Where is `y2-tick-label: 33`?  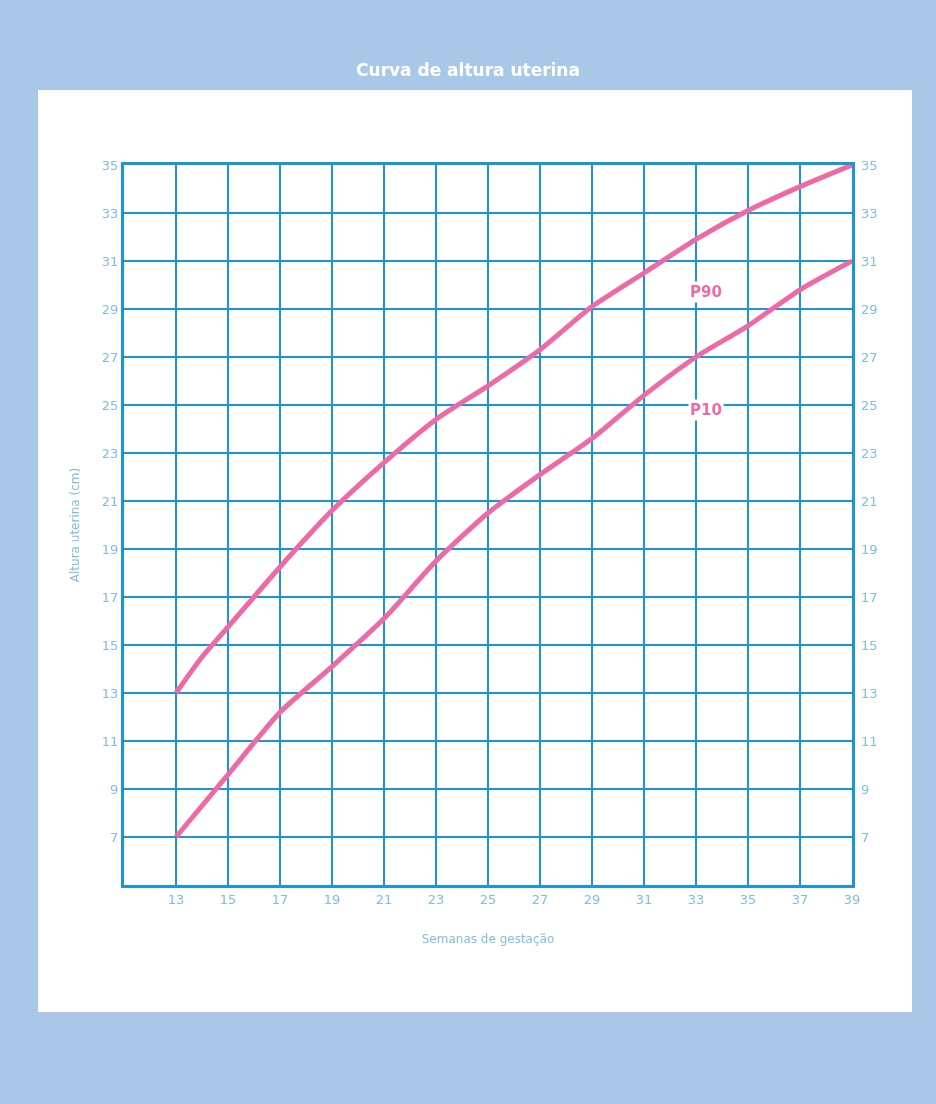
y2-tick-label: 33 is located at coordinates (869, 213).